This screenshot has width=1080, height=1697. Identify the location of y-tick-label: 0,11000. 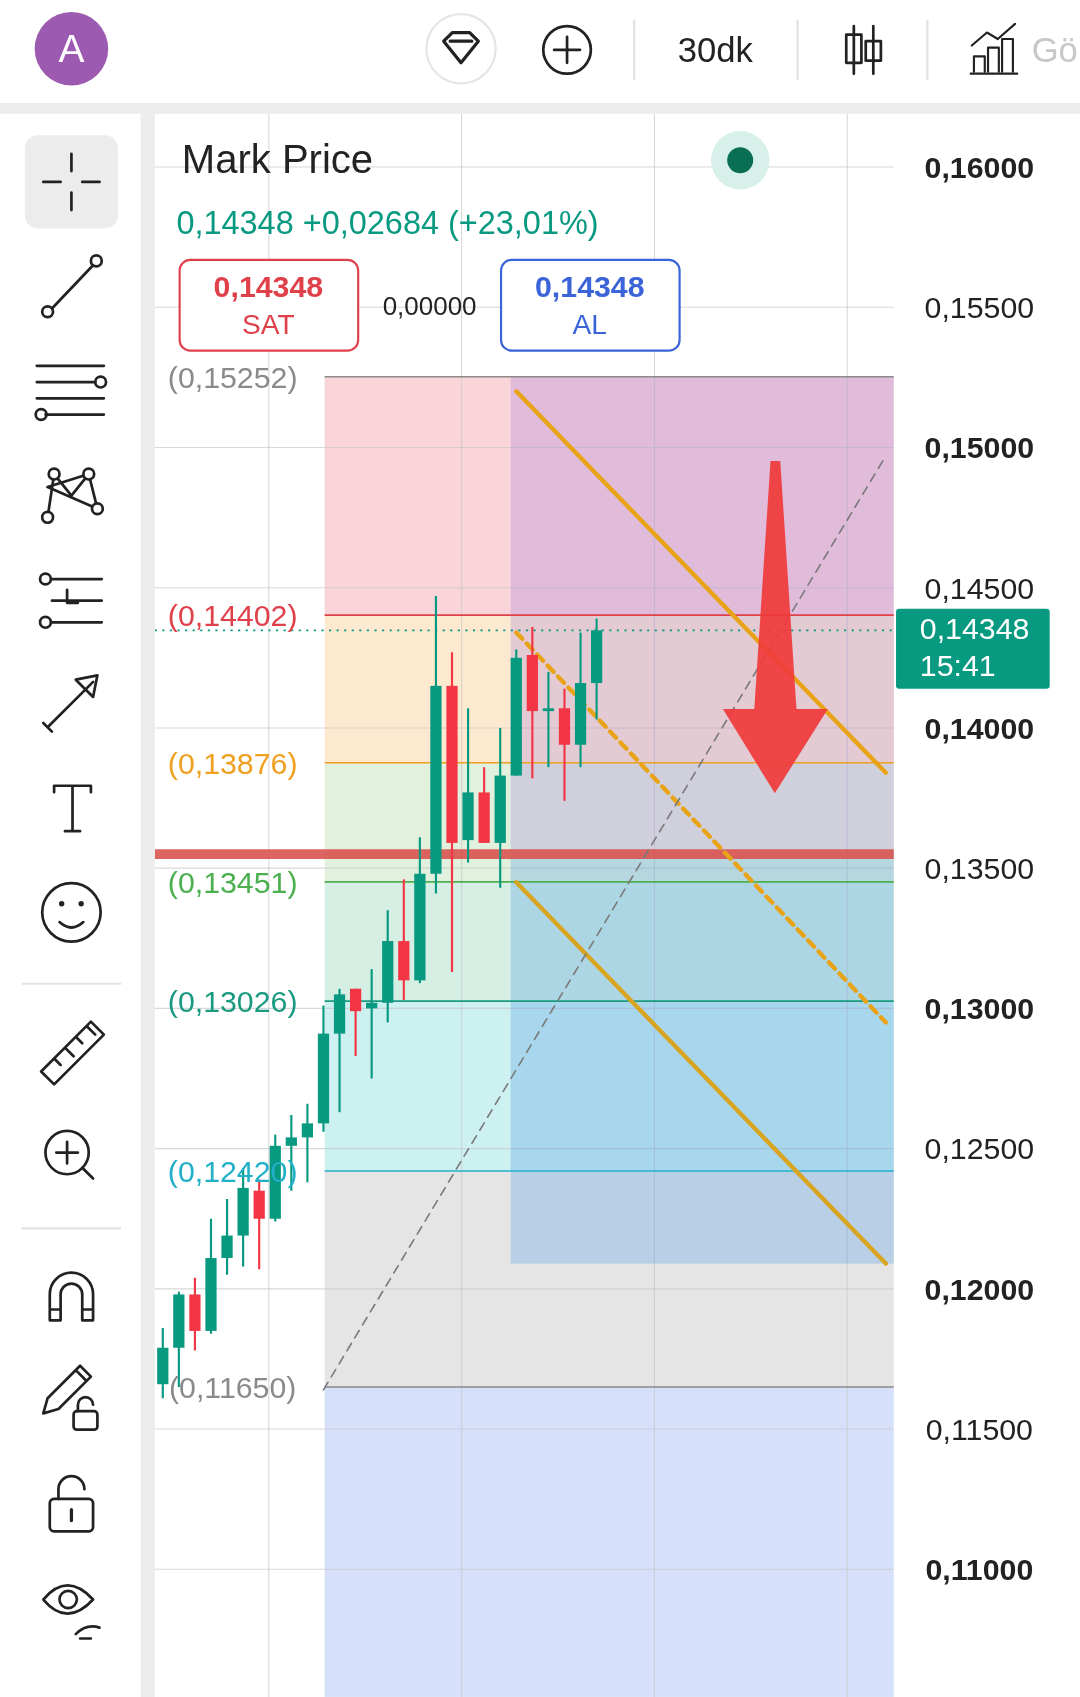
(979, 1570).